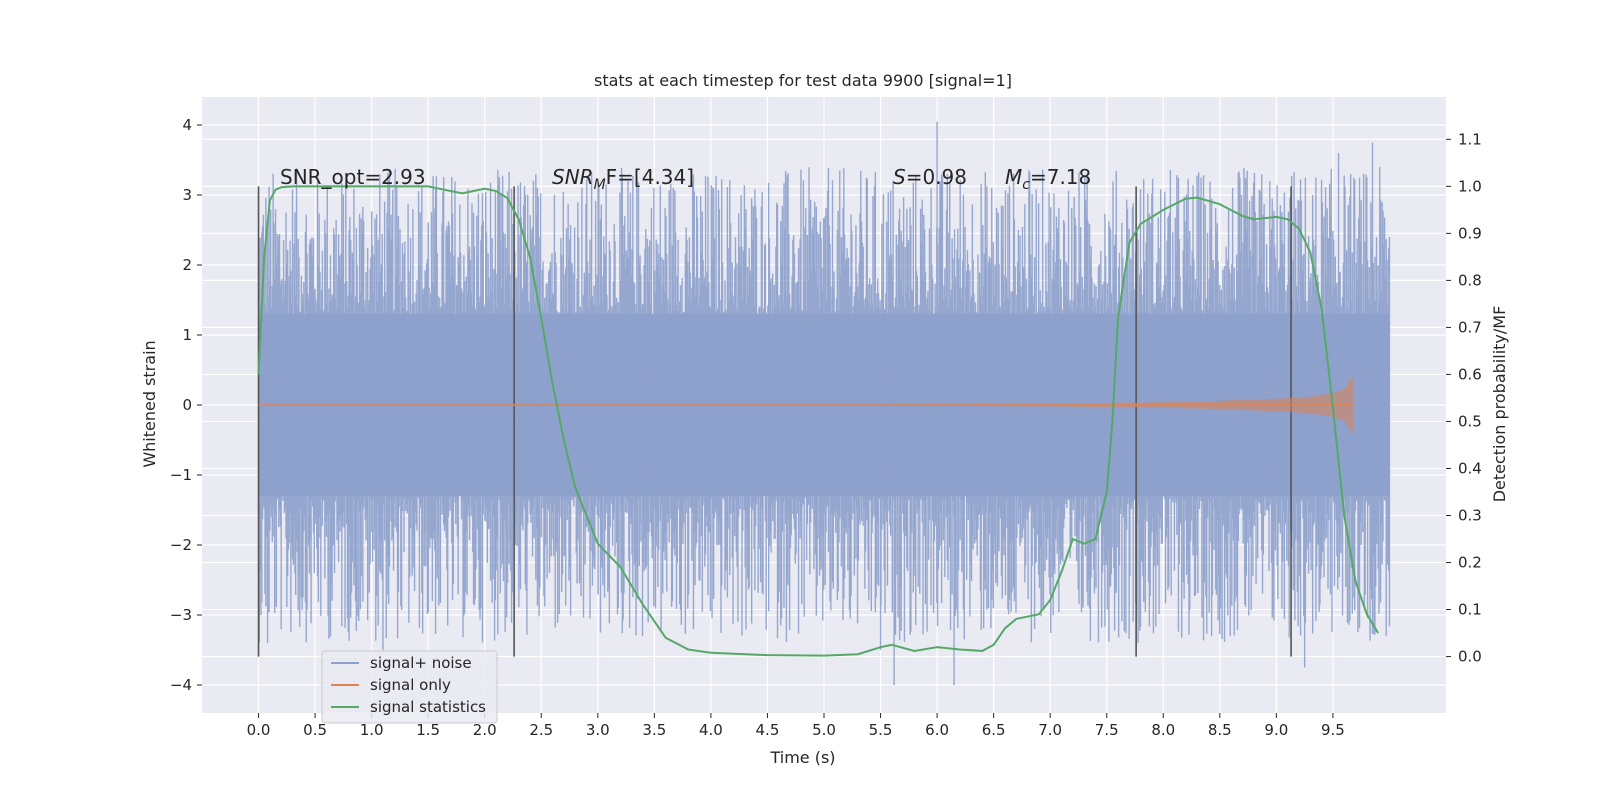 This screenshot has height=800, width=1600. Describe the element at coordinates (421, 663) in the screenshot. I see `legend-noise-label: signal+ noise` at that location.